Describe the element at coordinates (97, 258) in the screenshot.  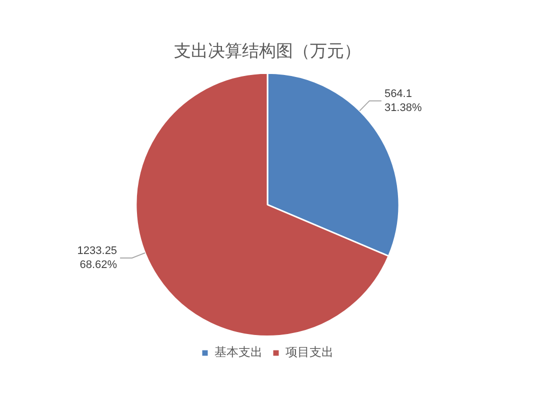
I see `data-label: 1233.25 68.62%` at that location.